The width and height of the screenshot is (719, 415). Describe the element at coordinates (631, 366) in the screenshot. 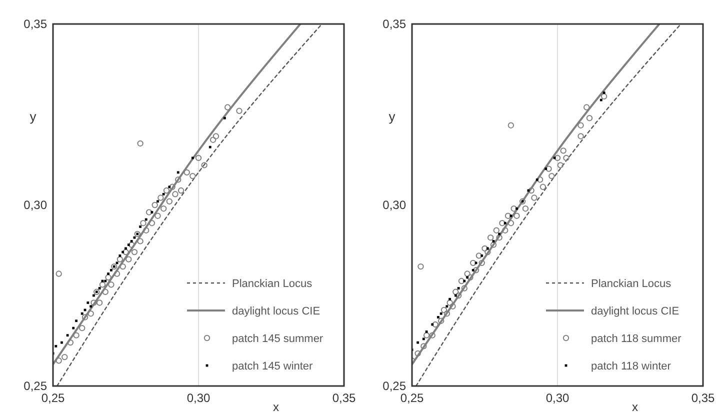

I see `legend-label: patch 118 winter` at that location.